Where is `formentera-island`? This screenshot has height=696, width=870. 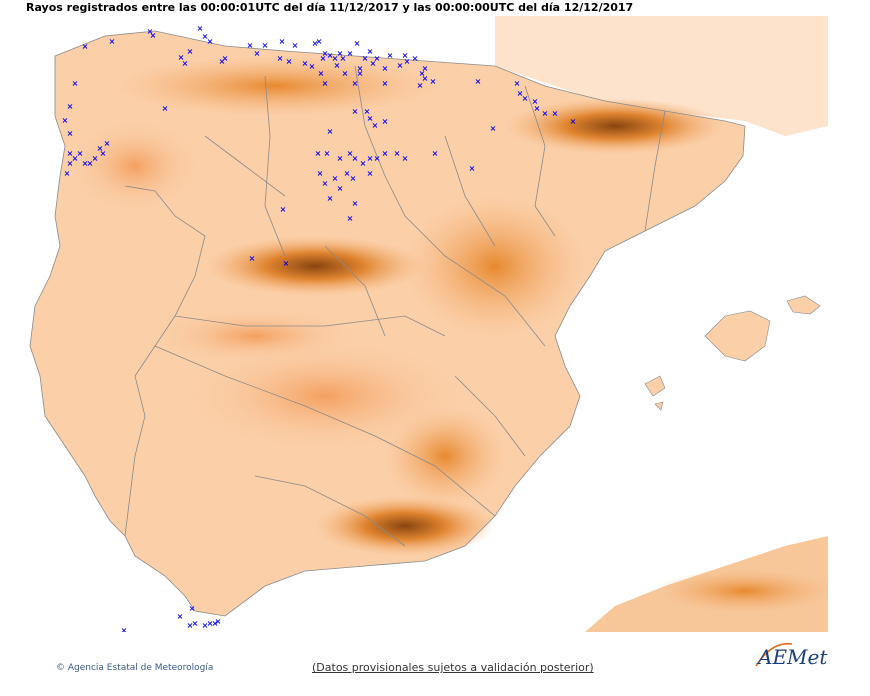 formentera-island is located at coordinates (659, 406).